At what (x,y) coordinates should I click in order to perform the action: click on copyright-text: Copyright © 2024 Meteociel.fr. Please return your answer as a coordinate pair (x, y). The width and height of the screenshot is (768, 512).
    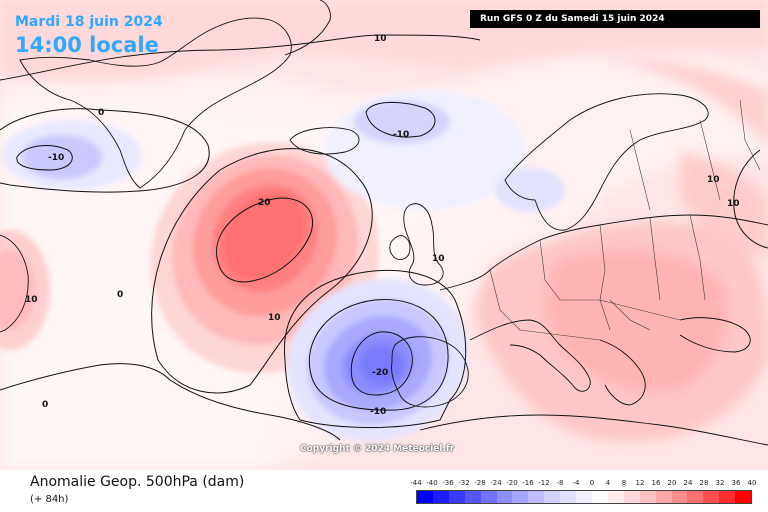
    Looking at the image, I should click on (377, 449).